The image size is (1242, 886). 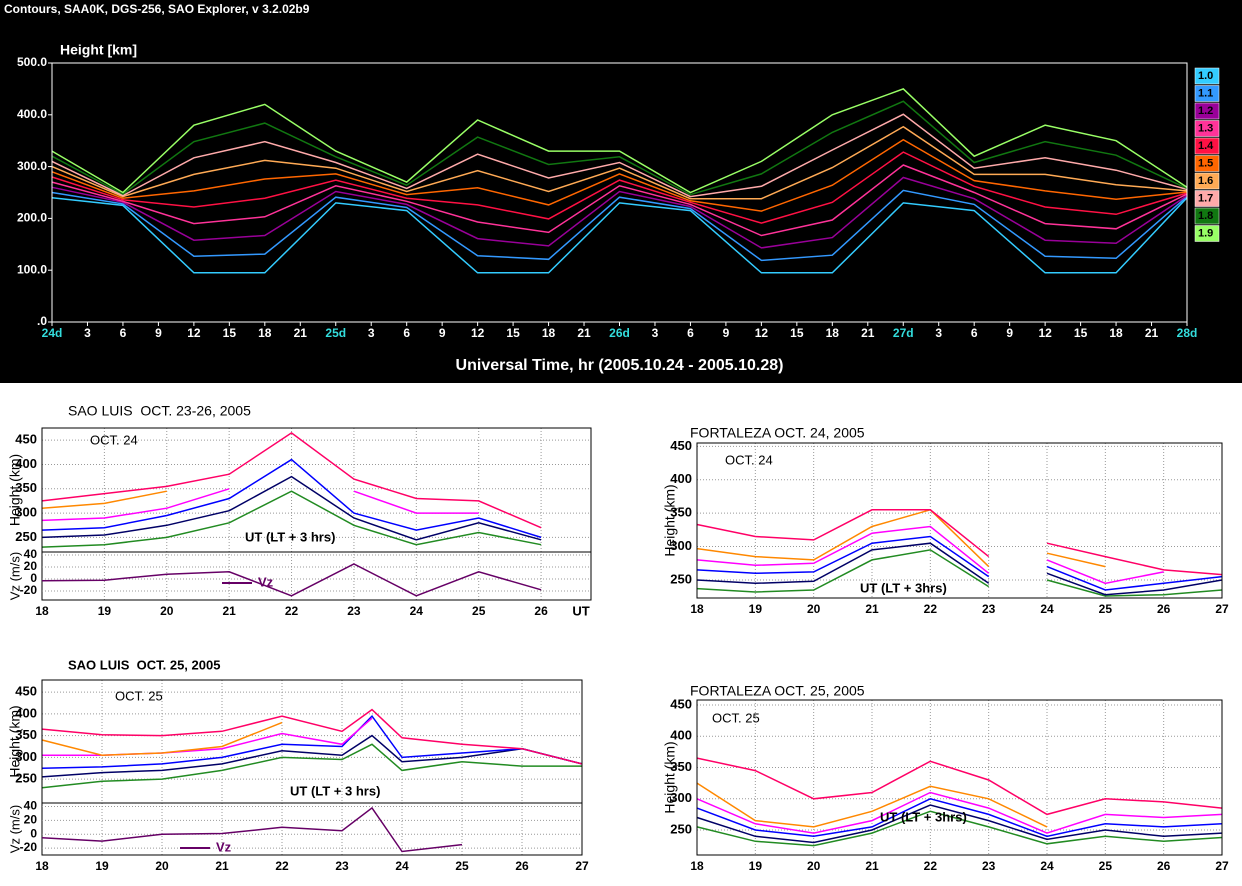 I want to click on x-tick-label: 25, so click(x=1106, y=609).